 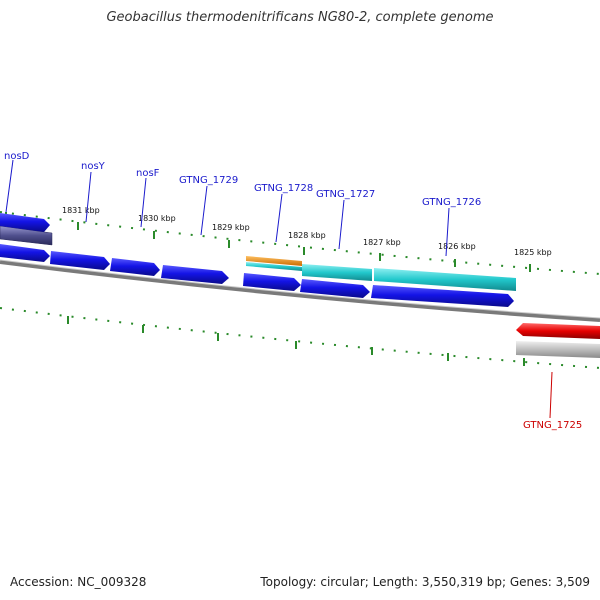 What do you see at coordinates (296, 341) in the screenshot?
I see `lower-major-ticks` at bounding box center [296, 341].